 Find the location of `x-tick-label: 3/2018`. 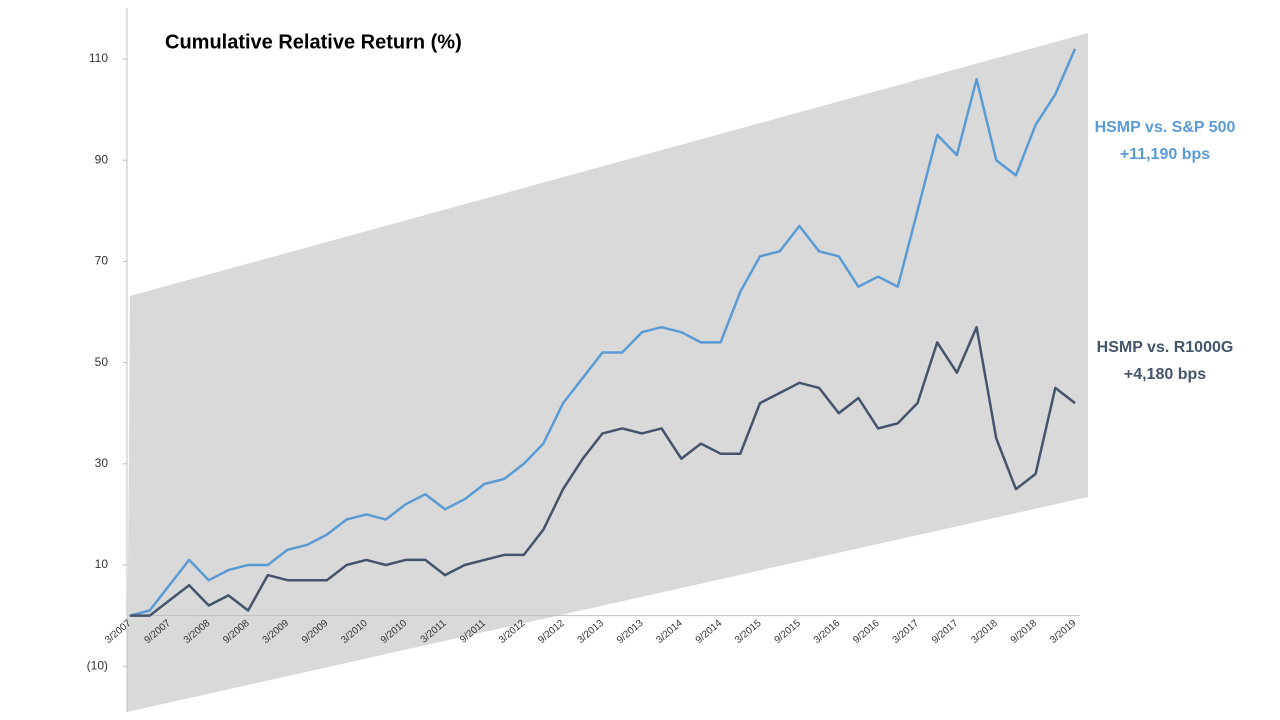

x-tick-label: 3/2018 is located at coordinates (984, 632).